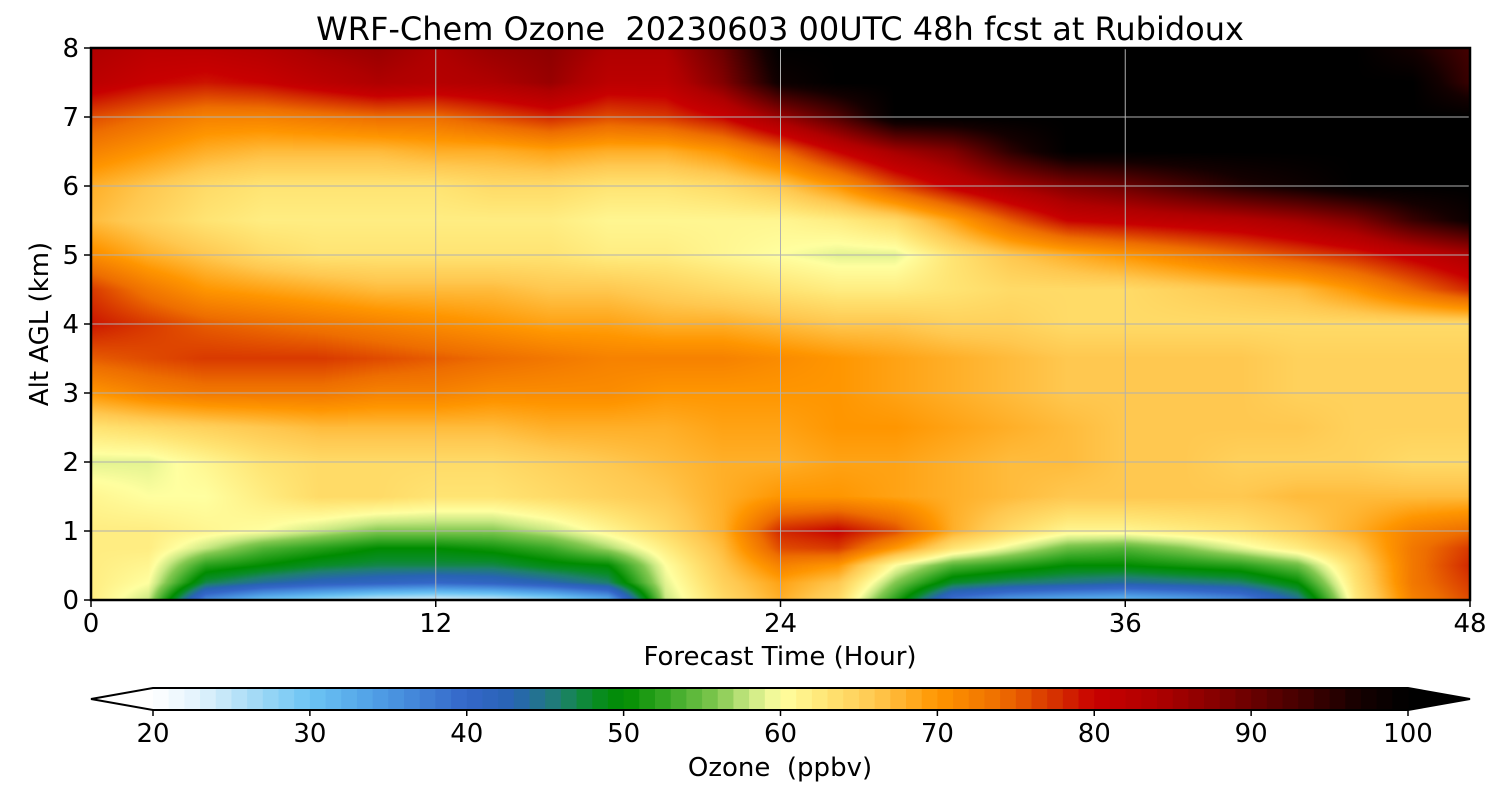 The height and width of the screenshot is (800, 1500). What do you see at coordinates (937, 734) in the screenshot?
I see `colorbar-tick-label: 70` at bounding box center [937, 734].